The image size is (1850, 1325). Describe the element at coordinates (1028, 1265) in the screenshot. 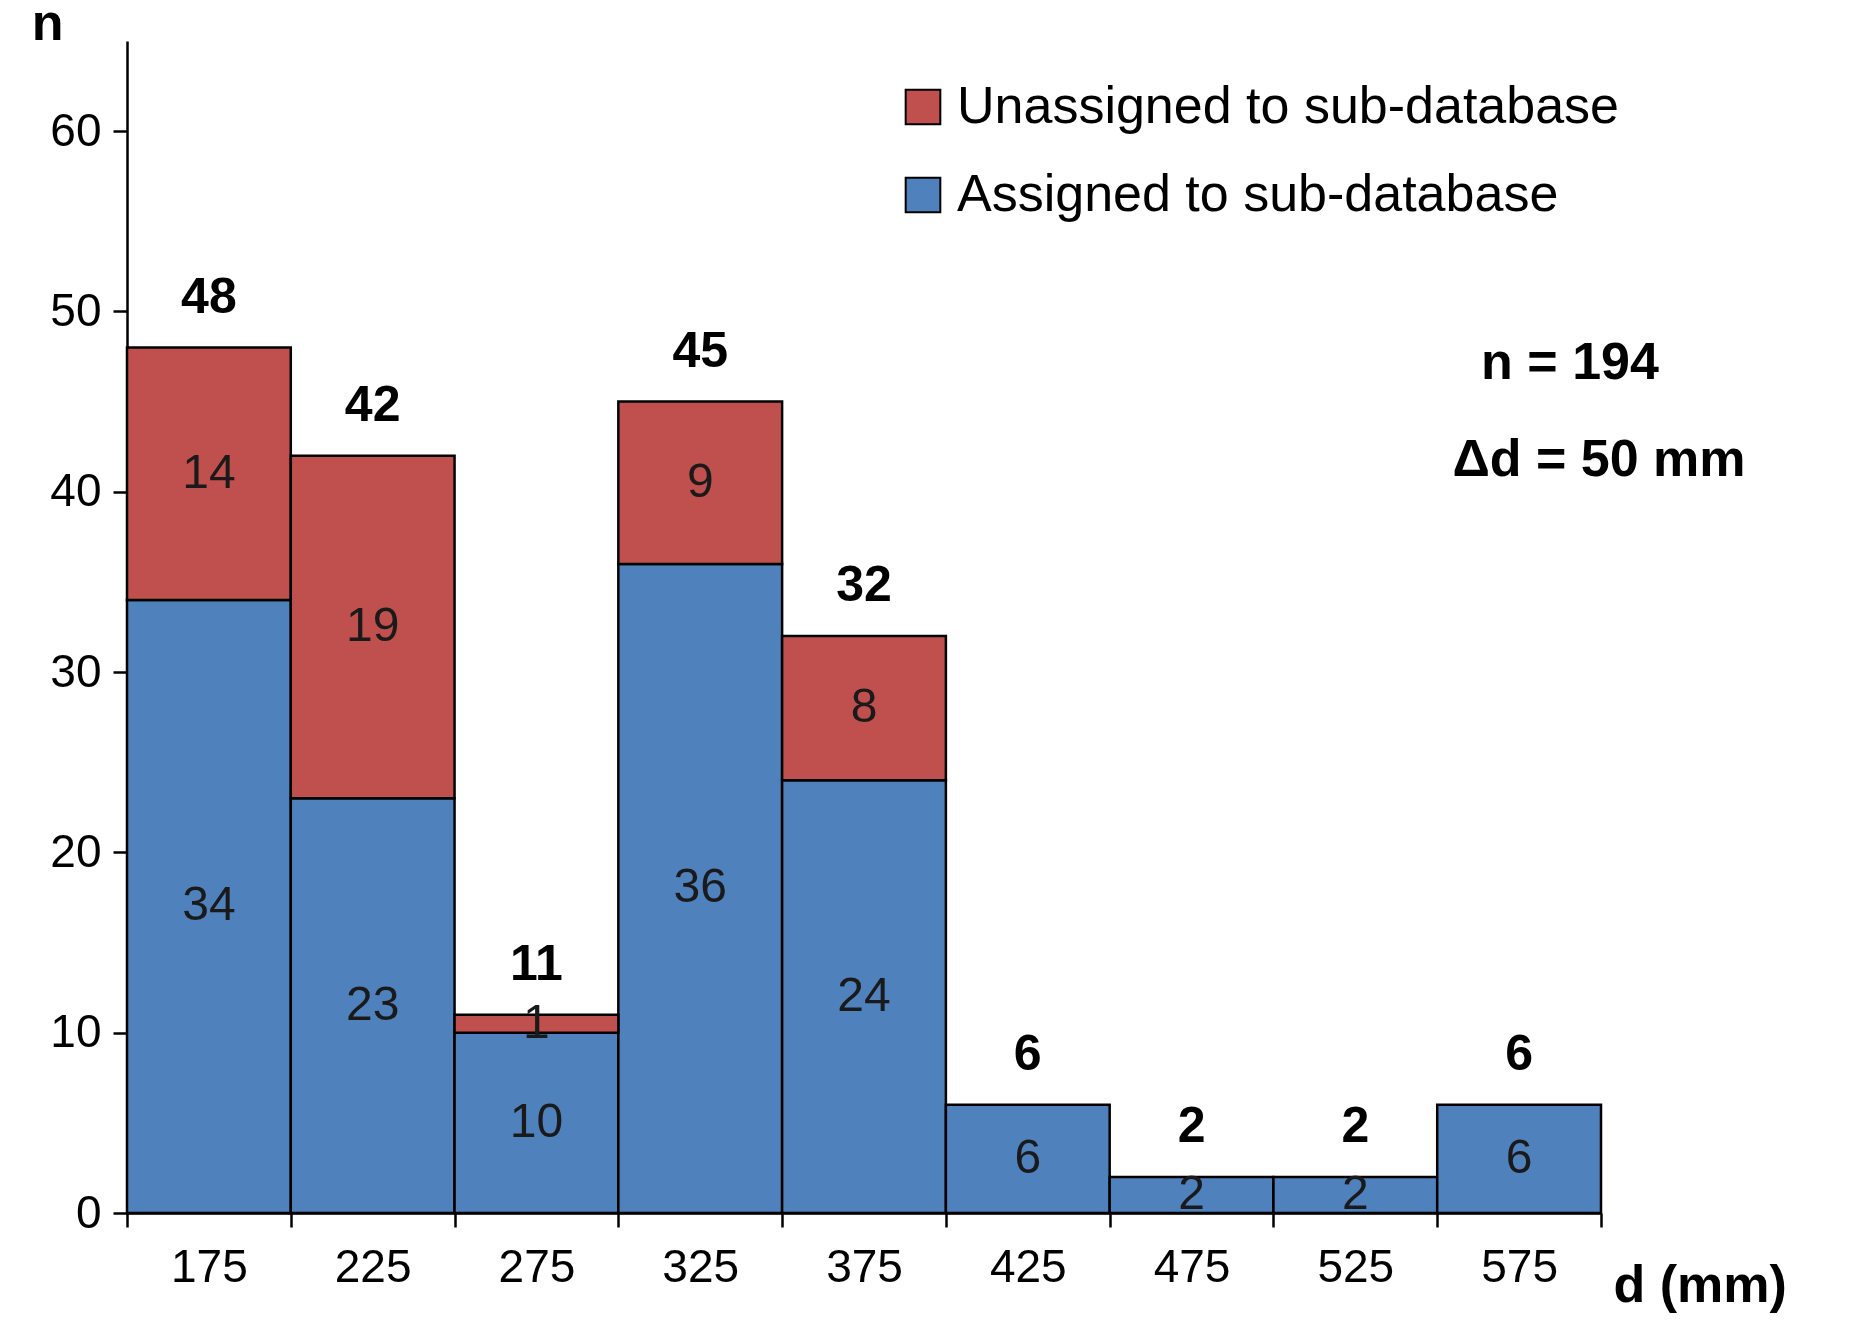

I see `x-tick-label: 425` at that location.